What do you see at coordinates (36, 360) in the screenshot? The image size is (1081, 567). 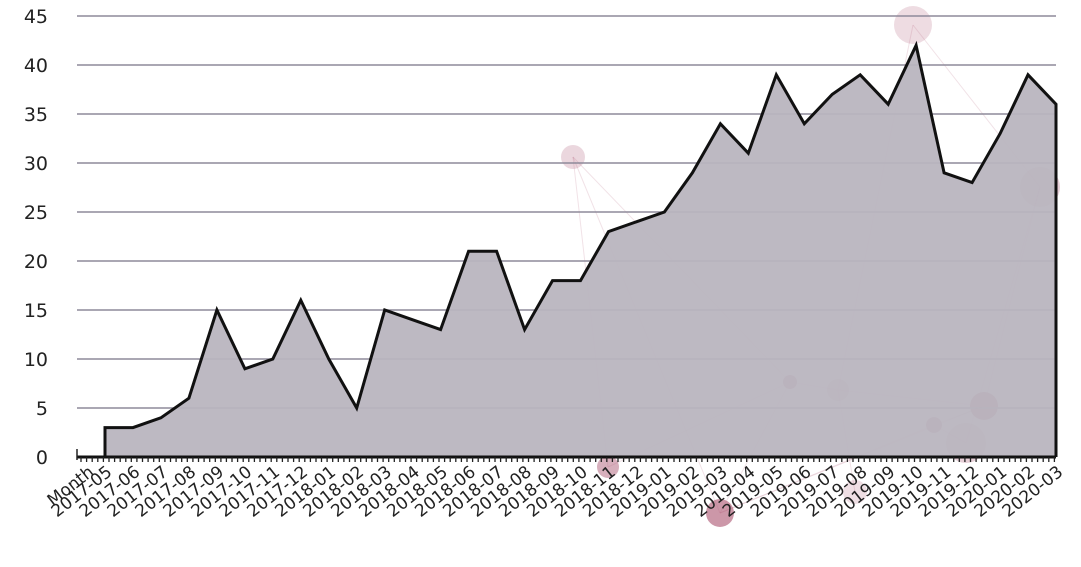 I see `y-tick-label: 10` at bounding box center [36, 360].